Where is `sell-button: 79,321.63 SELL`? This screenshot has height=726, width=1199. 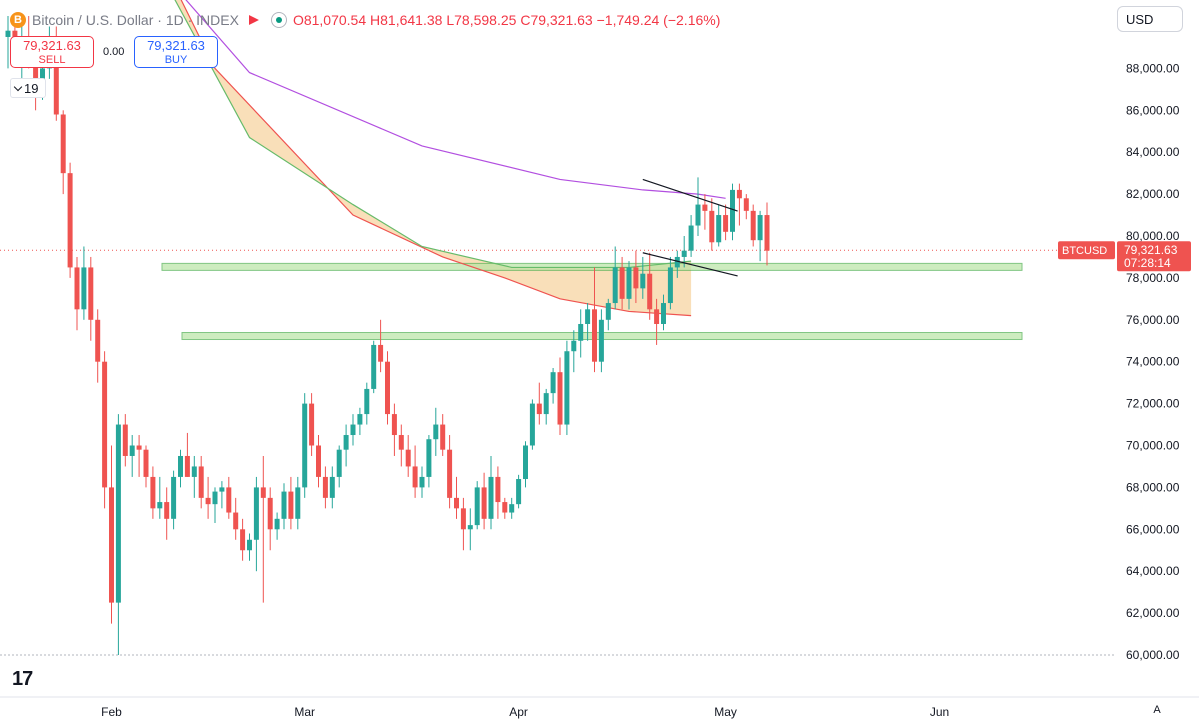
sell-button: 79,321.63 SELL is located at coordinates (52, 52).